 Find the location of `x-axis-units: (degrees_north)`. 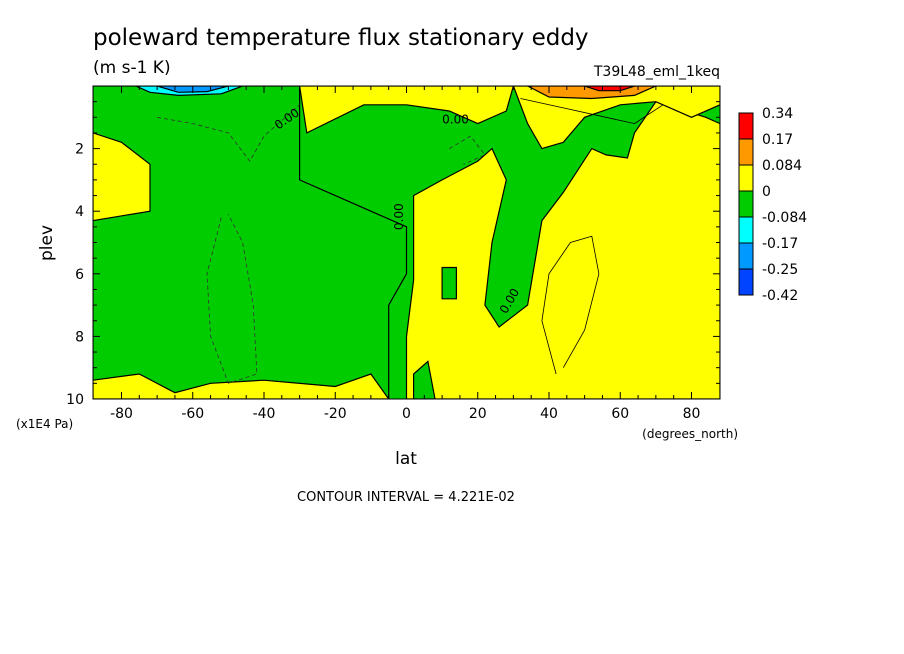

x-axis-units: (degrees_north) is located at coordinates (690, 434).